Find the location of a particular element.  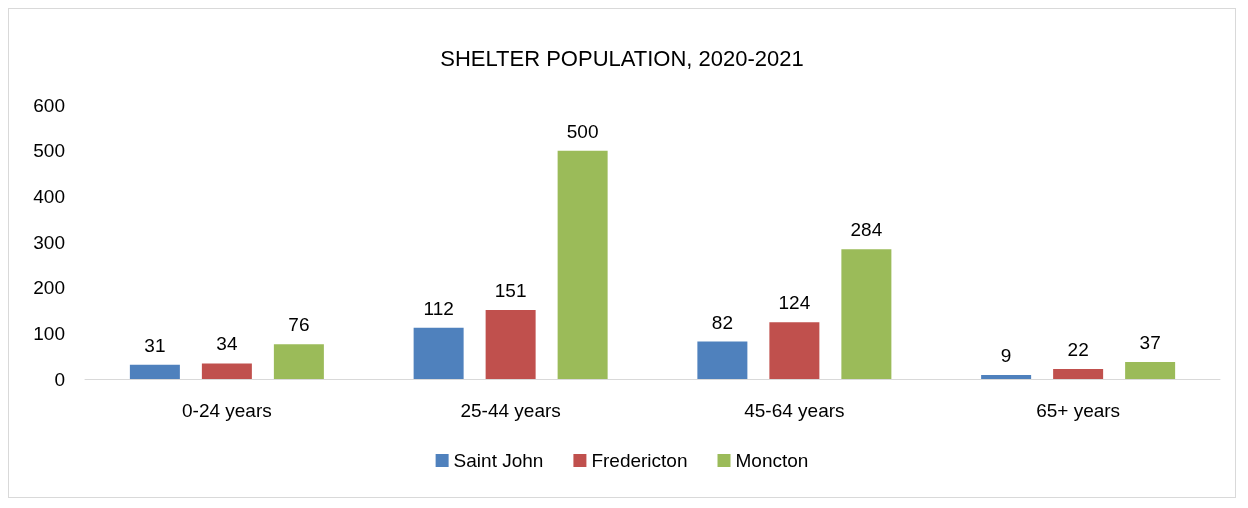

data-label: 9 is located at coordinates (1006, 355).